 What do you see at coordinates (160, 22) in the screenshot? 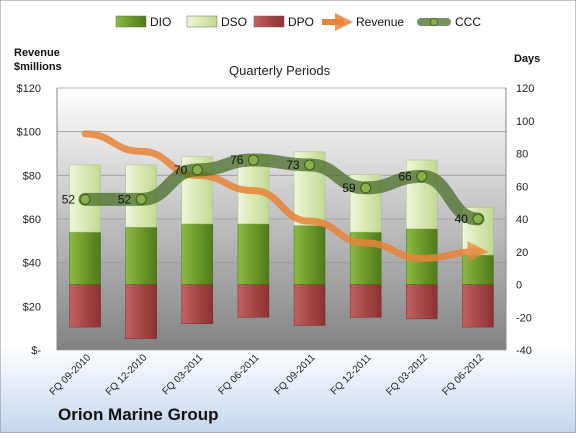
I see `legend-label-dio: DIO` at bounding box center [160, 22].